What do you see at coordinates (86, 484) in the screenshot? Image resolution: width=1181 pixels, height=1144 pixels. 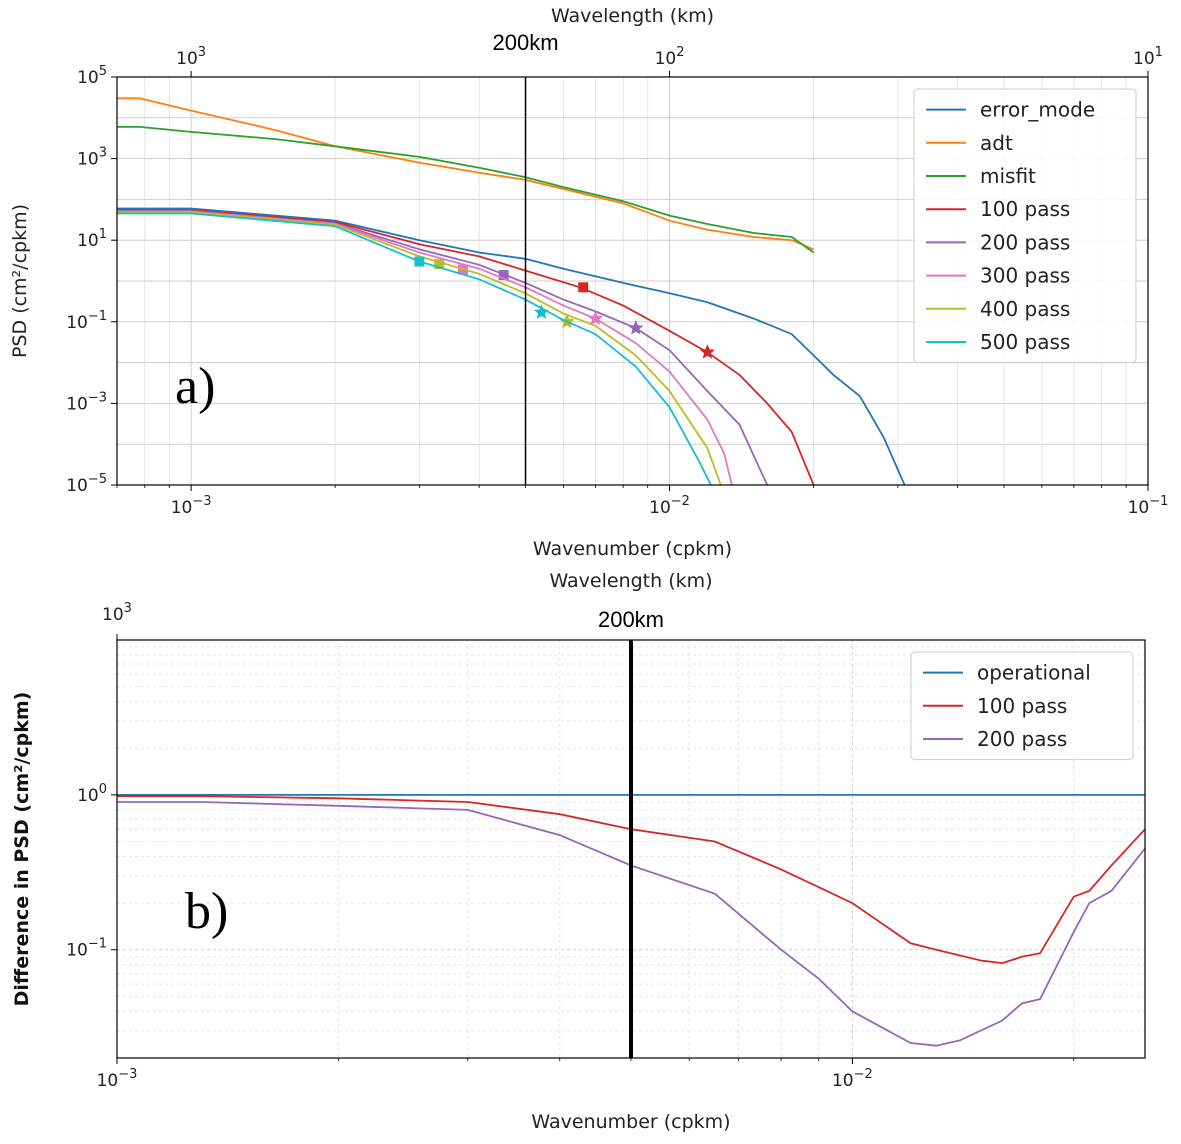 I see `y-tick-label: 10⁻⁵` at bounding box center [86, 484].